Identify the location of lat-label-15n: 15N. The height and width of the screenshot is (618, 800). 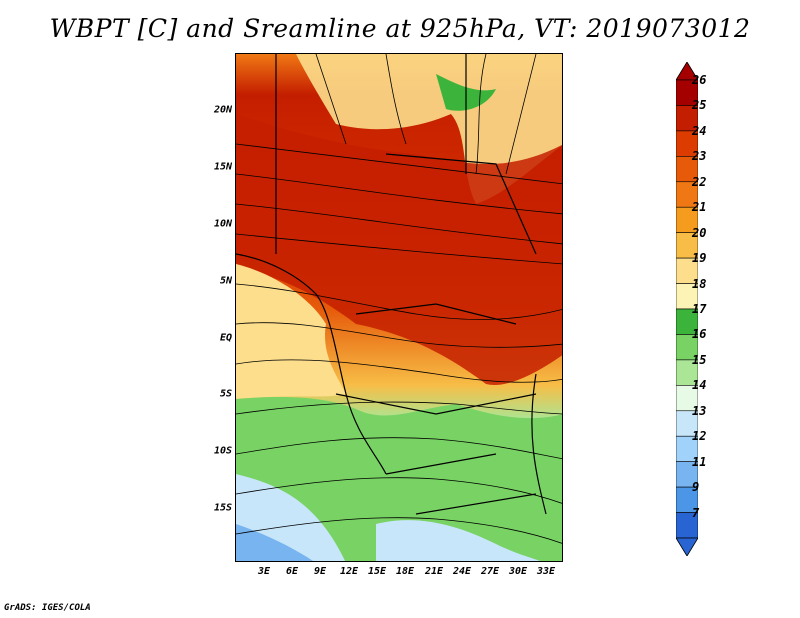
(222, 167).